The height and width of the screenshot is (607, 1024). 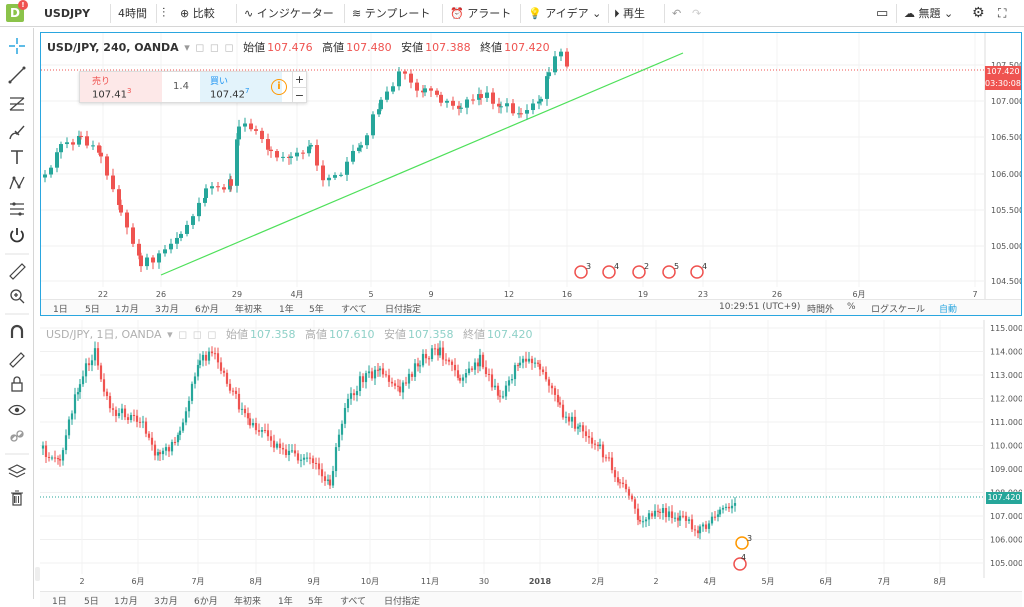 What do you see at coordinates (241, 87) in the screenshot?
I see `buy-button: 買い 107.427` at bounding box center [241, 87].